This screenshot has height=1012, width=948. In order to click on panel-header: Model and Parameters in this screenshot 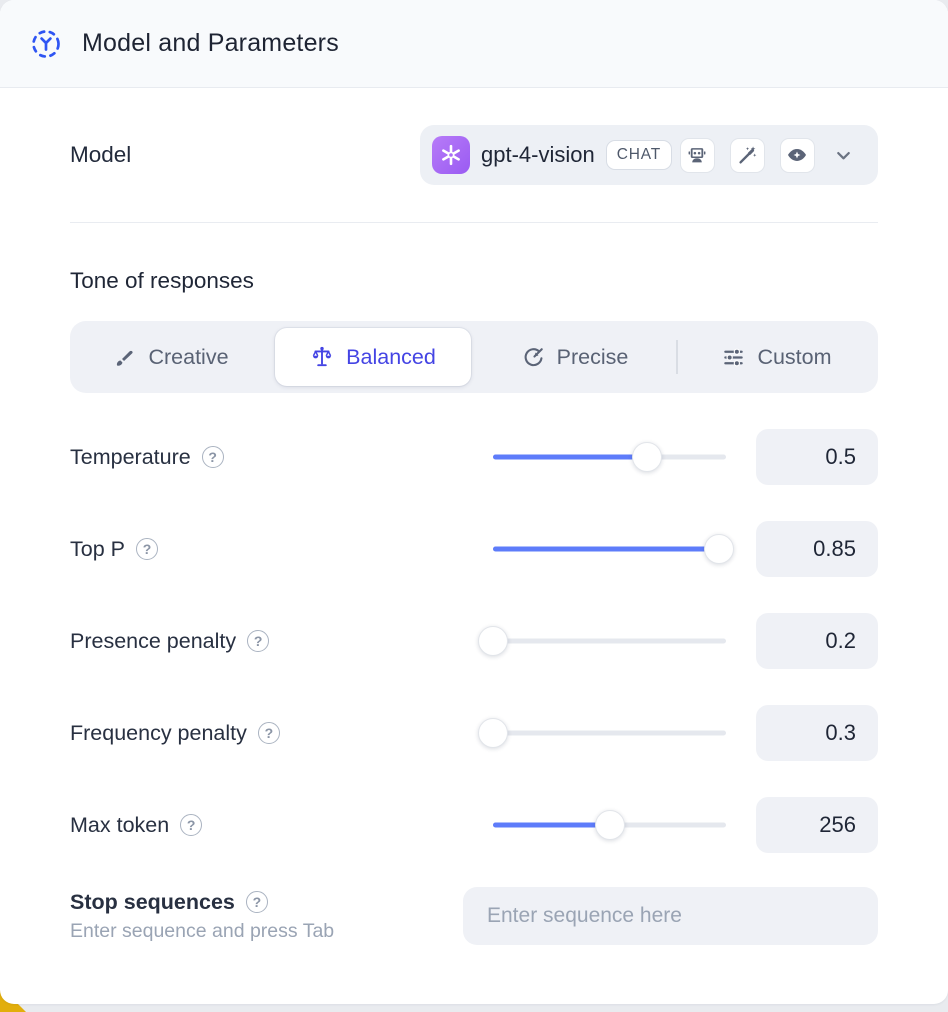, I will do `click(474, 44)`.